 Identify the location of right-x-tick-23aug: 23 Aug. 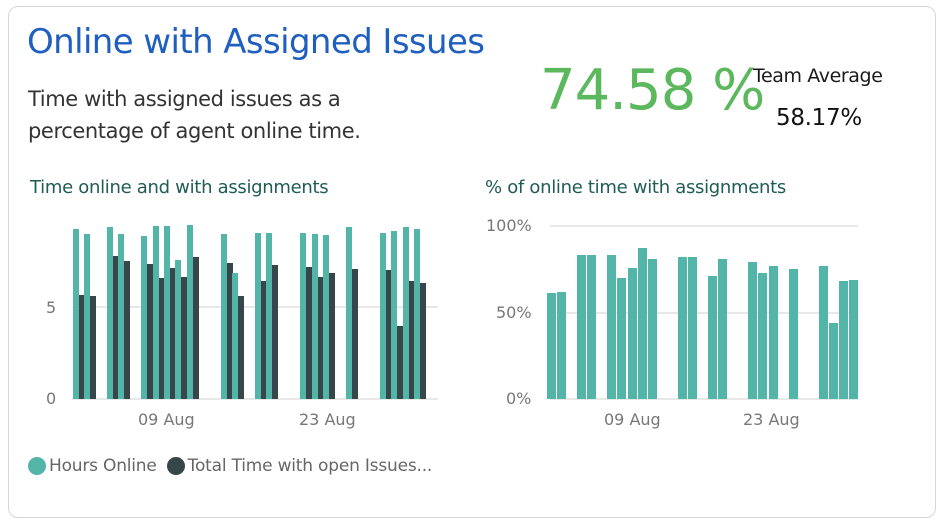
(771, 419).